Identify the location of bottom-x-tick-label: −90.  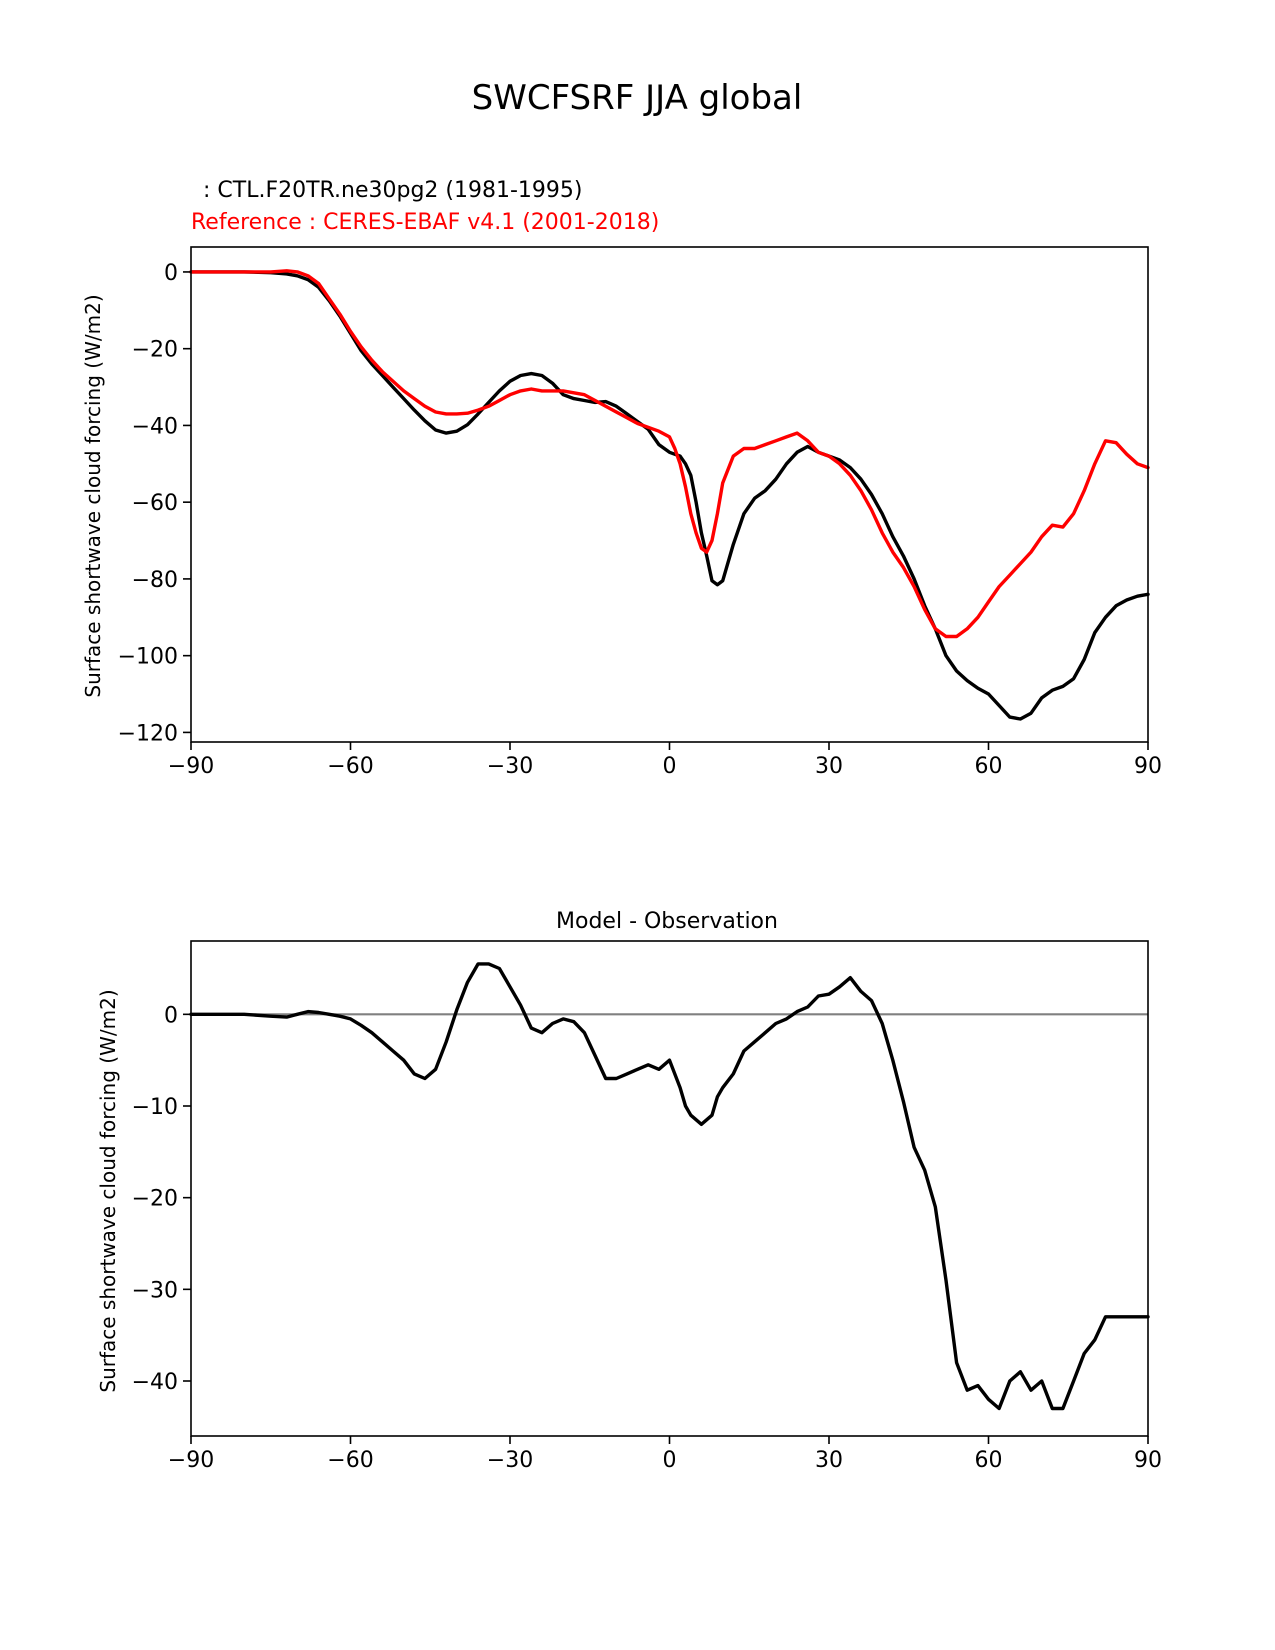
(191, 1460).